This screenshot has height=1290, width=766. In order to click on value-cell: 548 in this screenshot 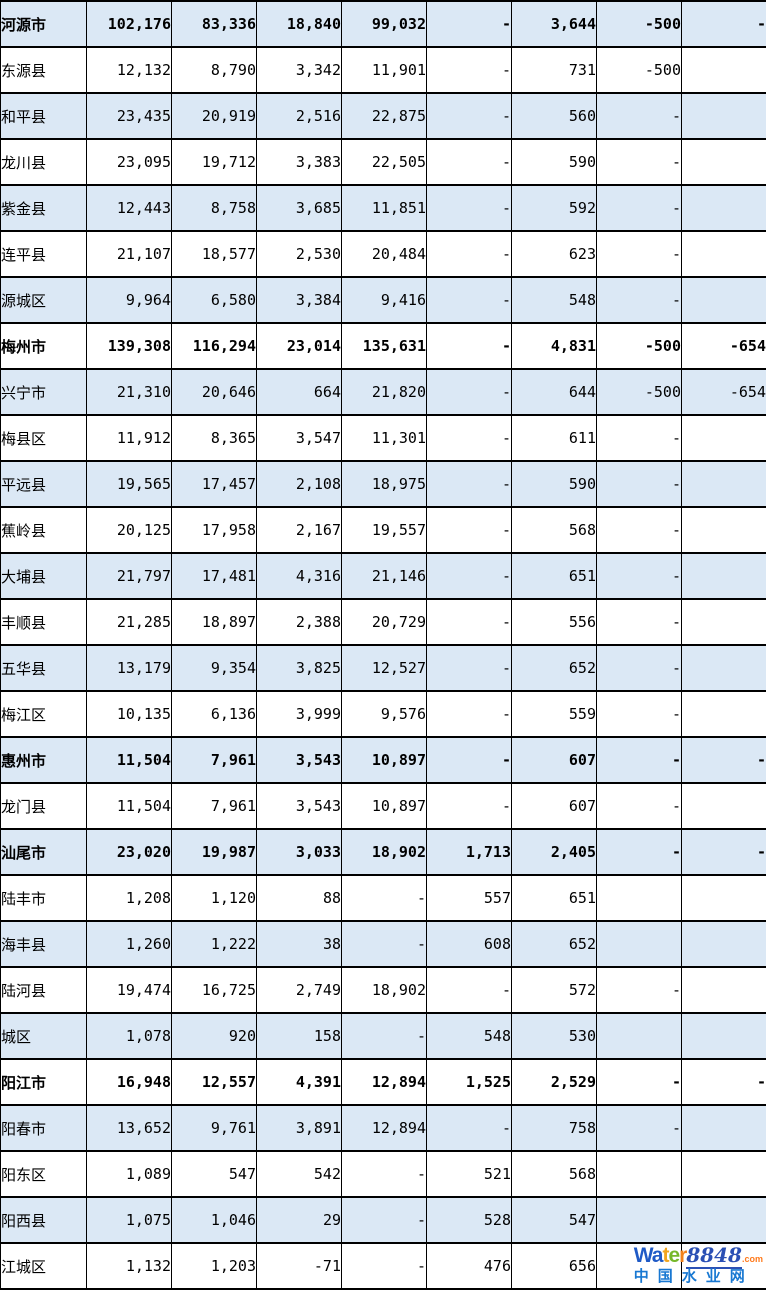, I will do `click(469, 1036)`.